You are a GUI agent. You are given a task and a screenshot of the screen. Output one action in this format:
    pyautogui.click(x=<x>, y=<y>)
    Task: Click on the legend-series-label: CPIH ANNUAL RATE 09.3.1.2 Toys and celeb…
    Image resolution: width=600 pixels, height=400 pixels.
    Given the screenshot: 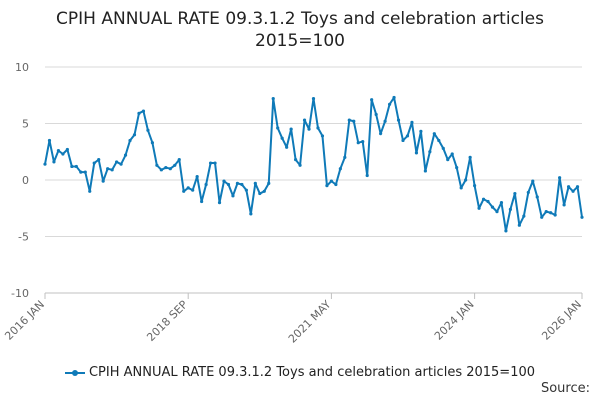 What is the action you would take?
    pyautogui.click(x=312, y=372)
    